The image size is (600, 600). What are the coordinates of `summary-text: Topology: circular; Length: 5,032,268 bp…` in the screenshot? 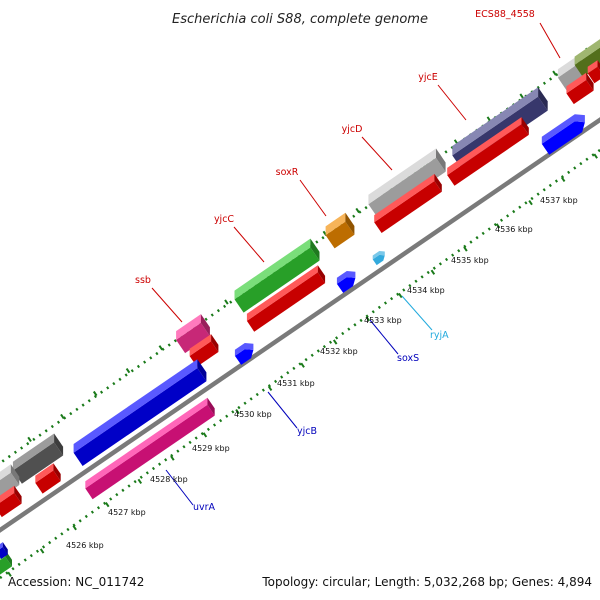 It's located at (426, 582).